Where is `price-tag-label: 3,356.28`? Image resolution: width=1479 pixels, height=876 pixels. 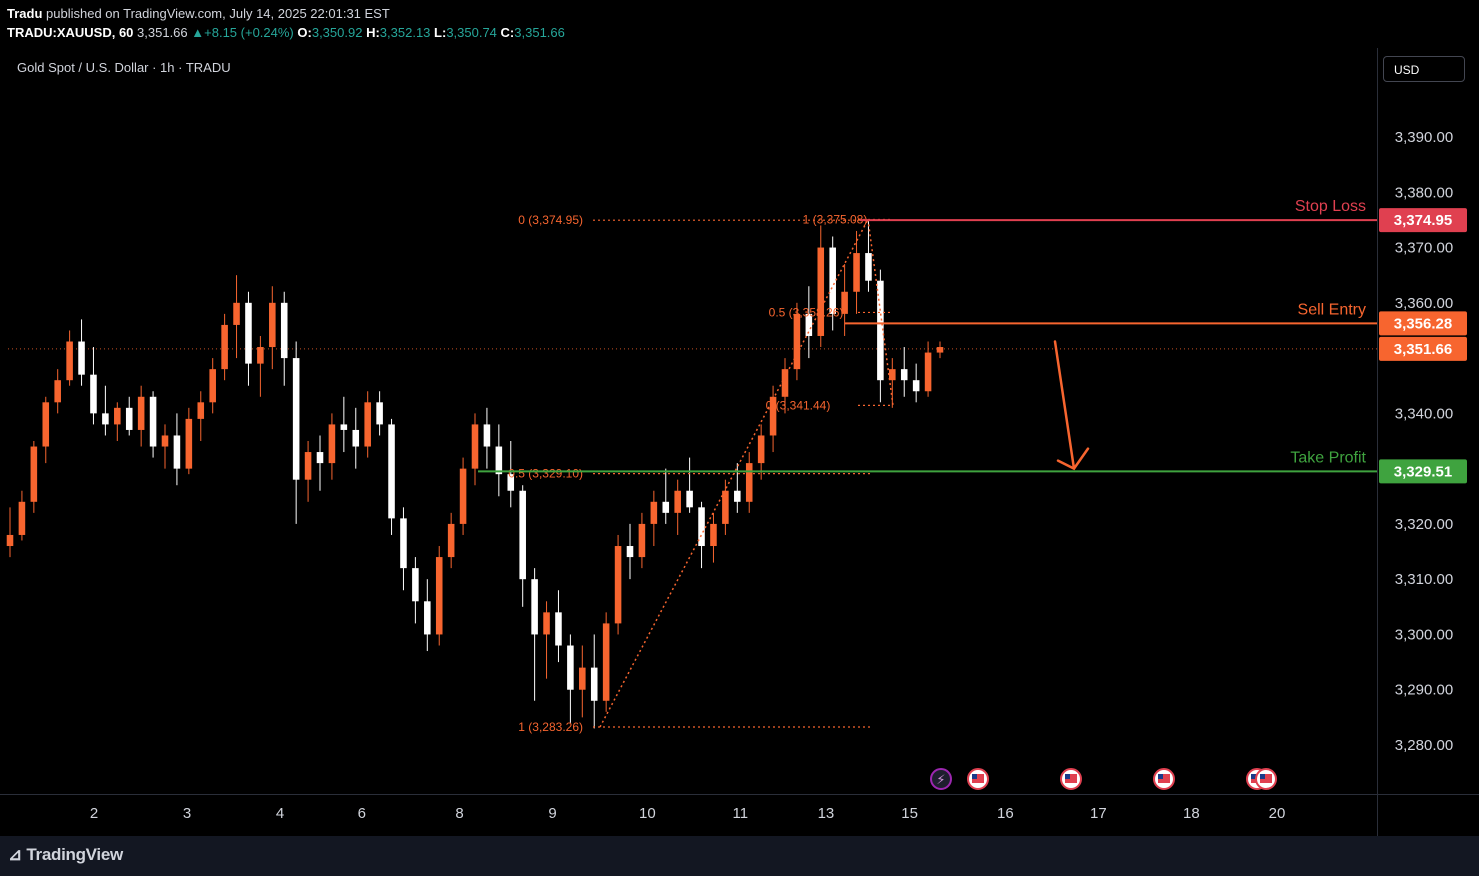
price-tag-label: 3,356.28 is located at coordinates (1423, 323).